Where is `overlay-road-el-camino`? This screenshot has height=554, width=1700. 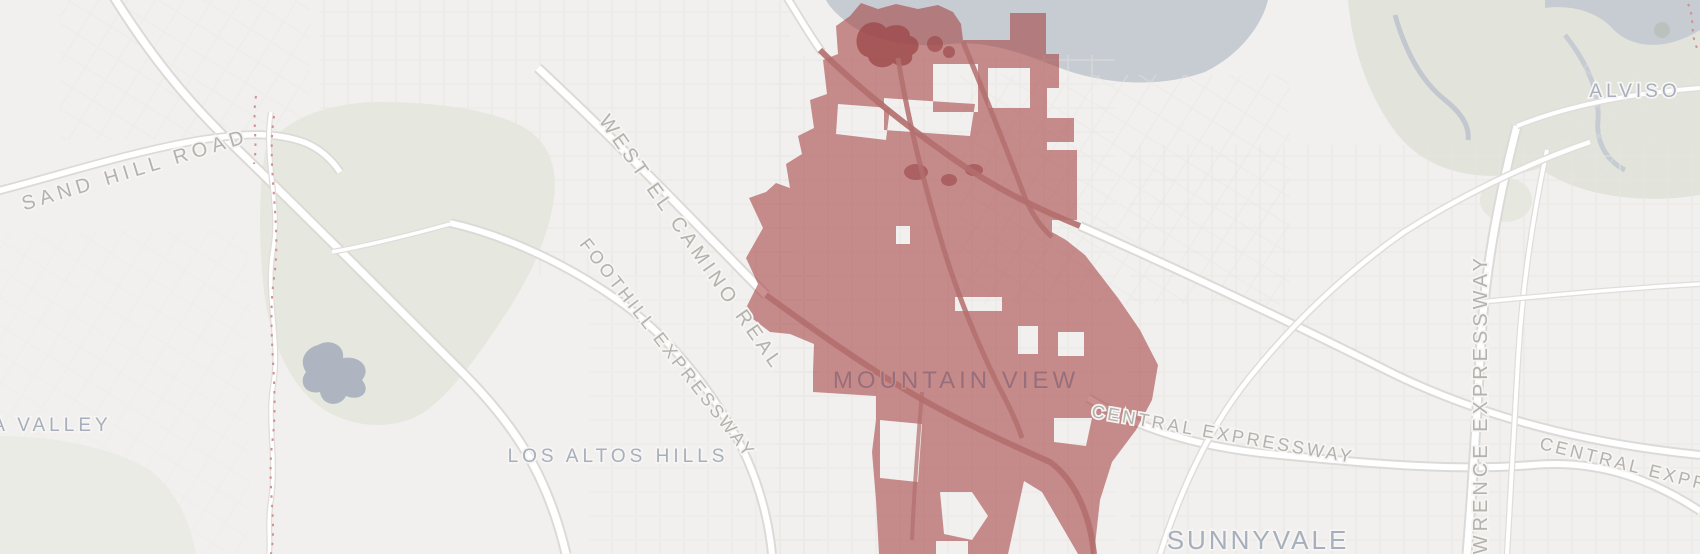 overlay-road-el-camino is located at coordinates (930, 423).